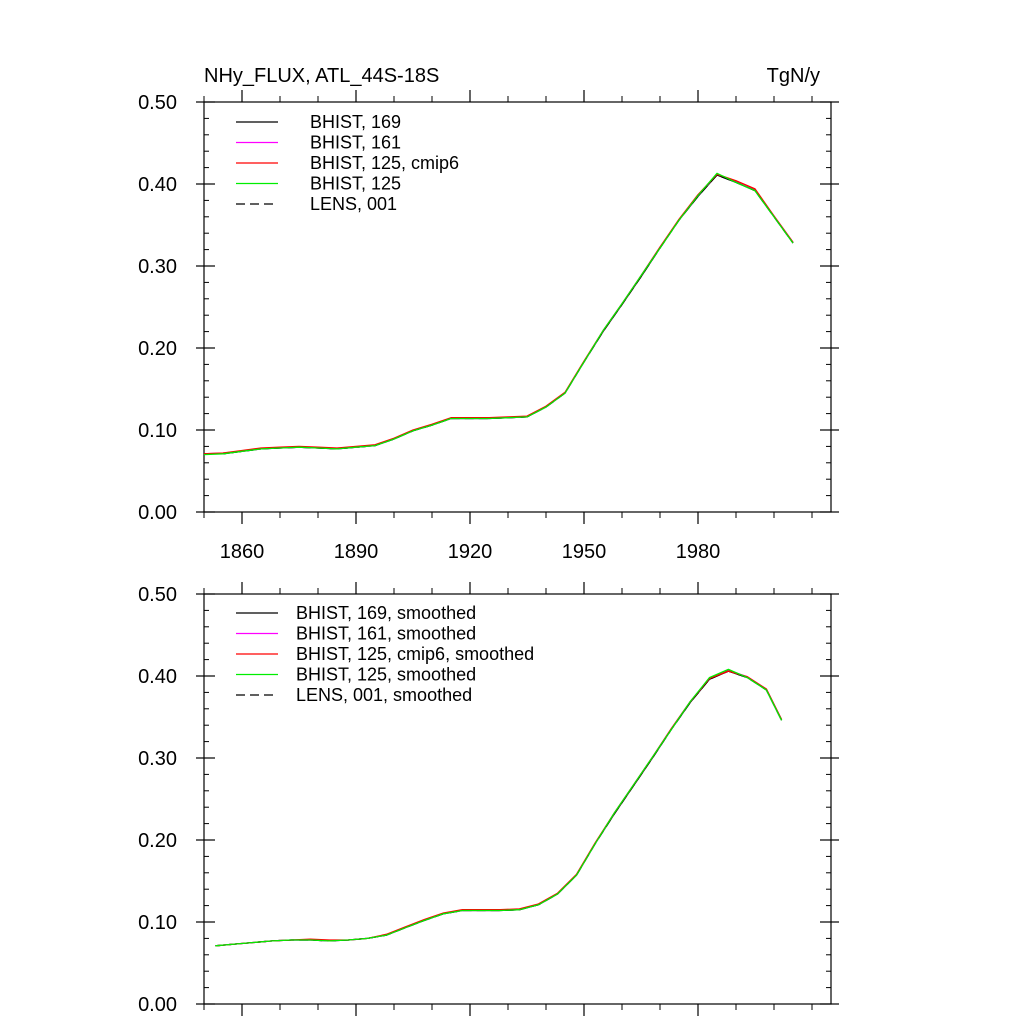 This screenshot has width=1024, height=1024. I want to click on legend-label: BHIST, 125, smoothed, so click(386, 675).